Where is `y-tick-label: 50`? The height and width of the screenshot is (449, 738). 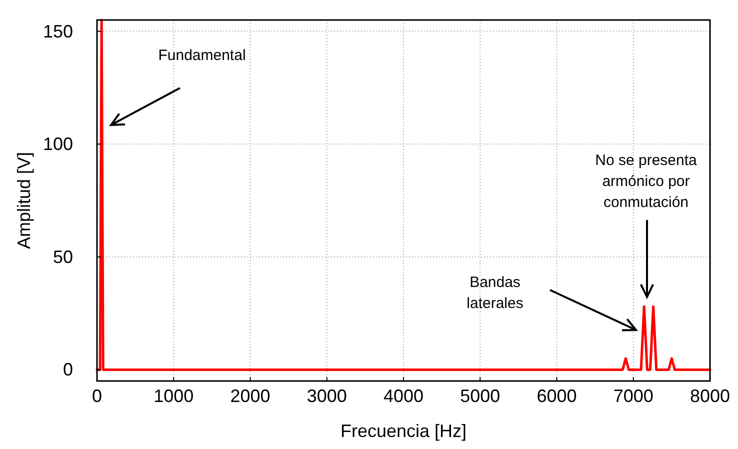 y-tick-label: 50 is located at coordinates (62, 256).